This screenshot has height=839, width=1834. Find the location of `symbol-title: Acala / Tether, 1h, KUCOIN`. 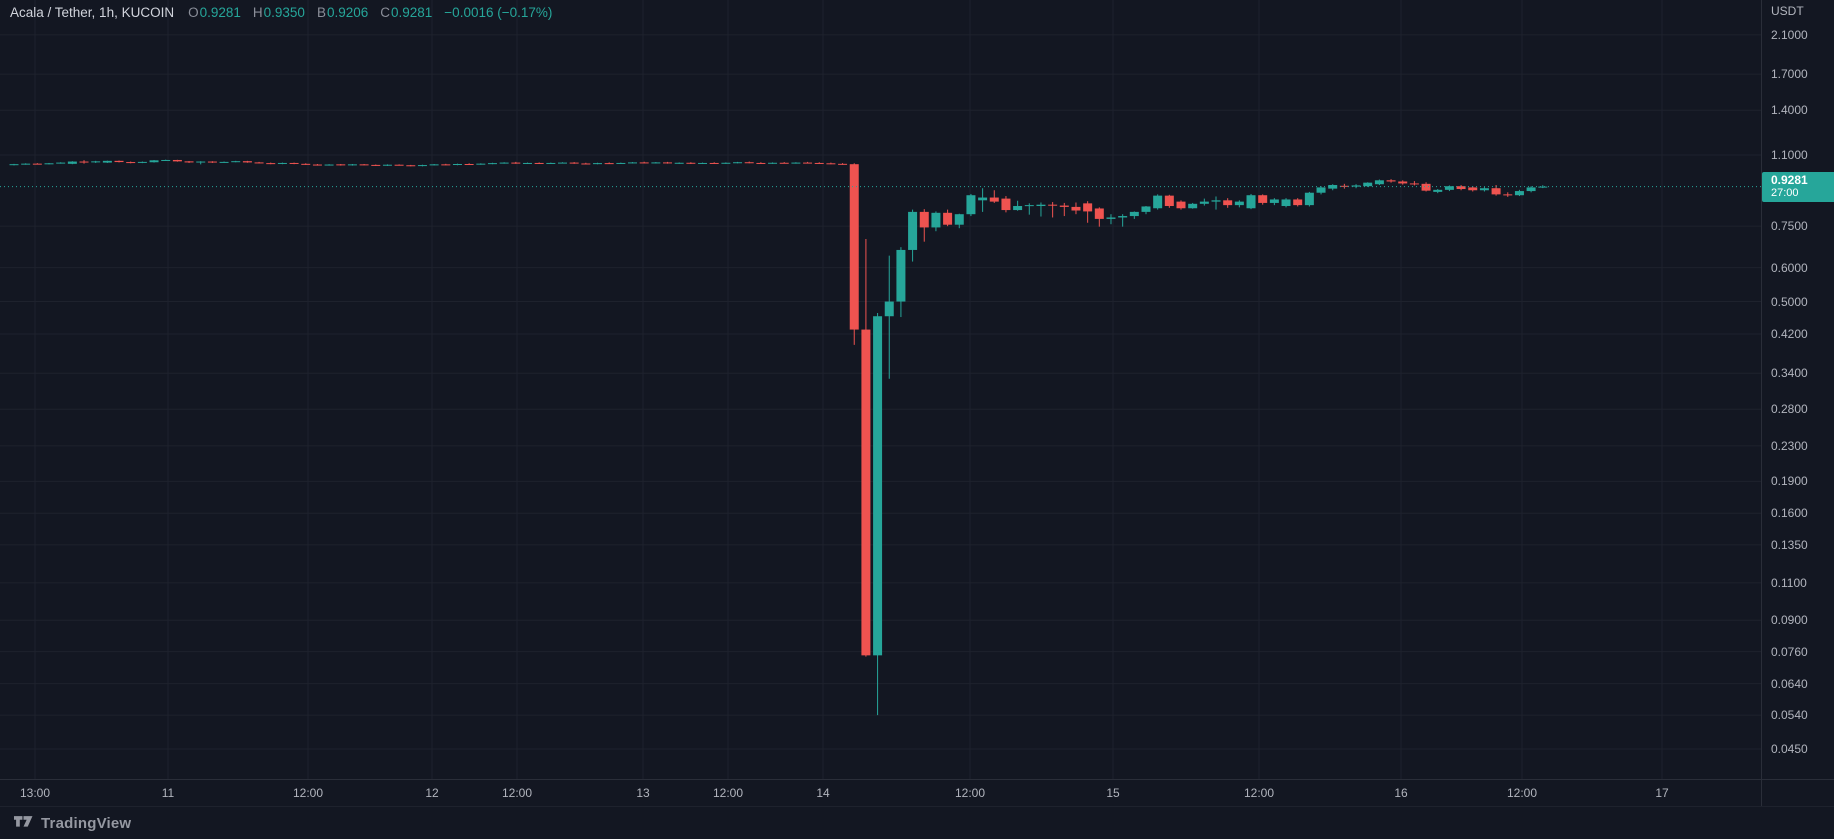

symbol-title: Acala / Tether, 1h, KUCOIN is located at coordinates (92, 12).